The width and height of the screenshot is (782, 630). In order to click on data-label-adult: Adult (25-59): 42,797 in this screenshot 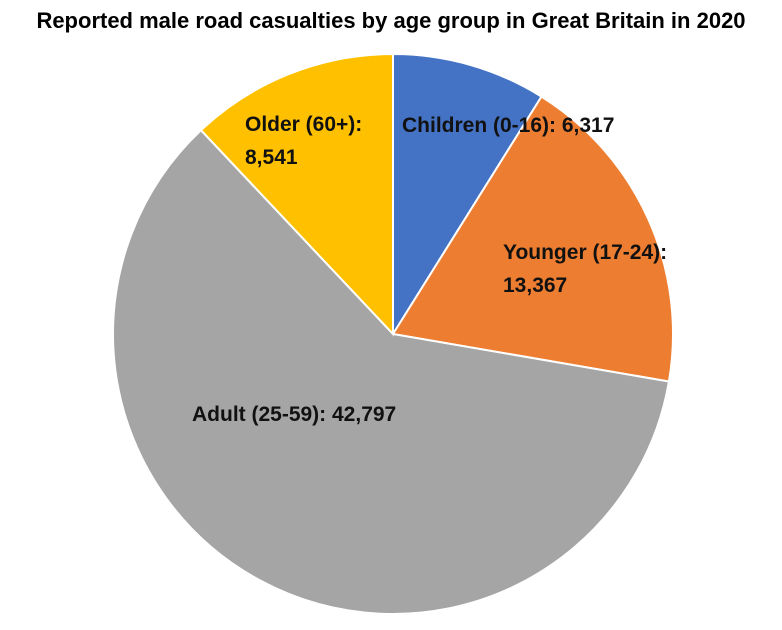, I will do `click(294, 414)`.